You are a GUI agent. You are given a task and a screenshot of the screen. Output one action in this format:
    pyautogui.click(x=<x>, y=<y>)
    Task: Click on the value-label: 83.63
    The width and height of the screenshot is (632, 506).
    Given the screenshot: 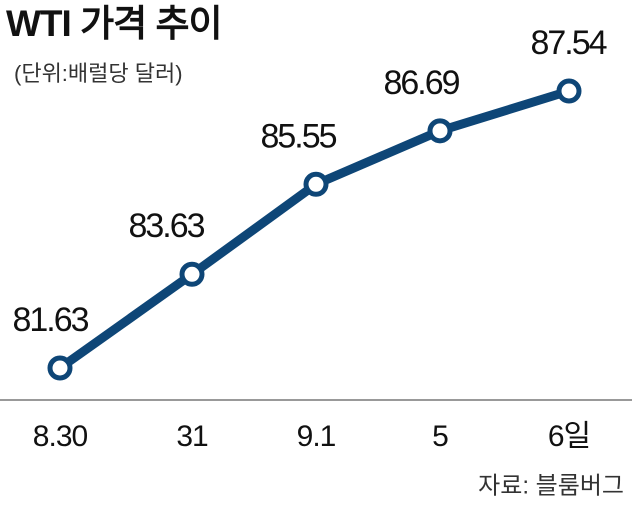 What is the action you would take?
    pyautogui.click(x=166, y=226)
    